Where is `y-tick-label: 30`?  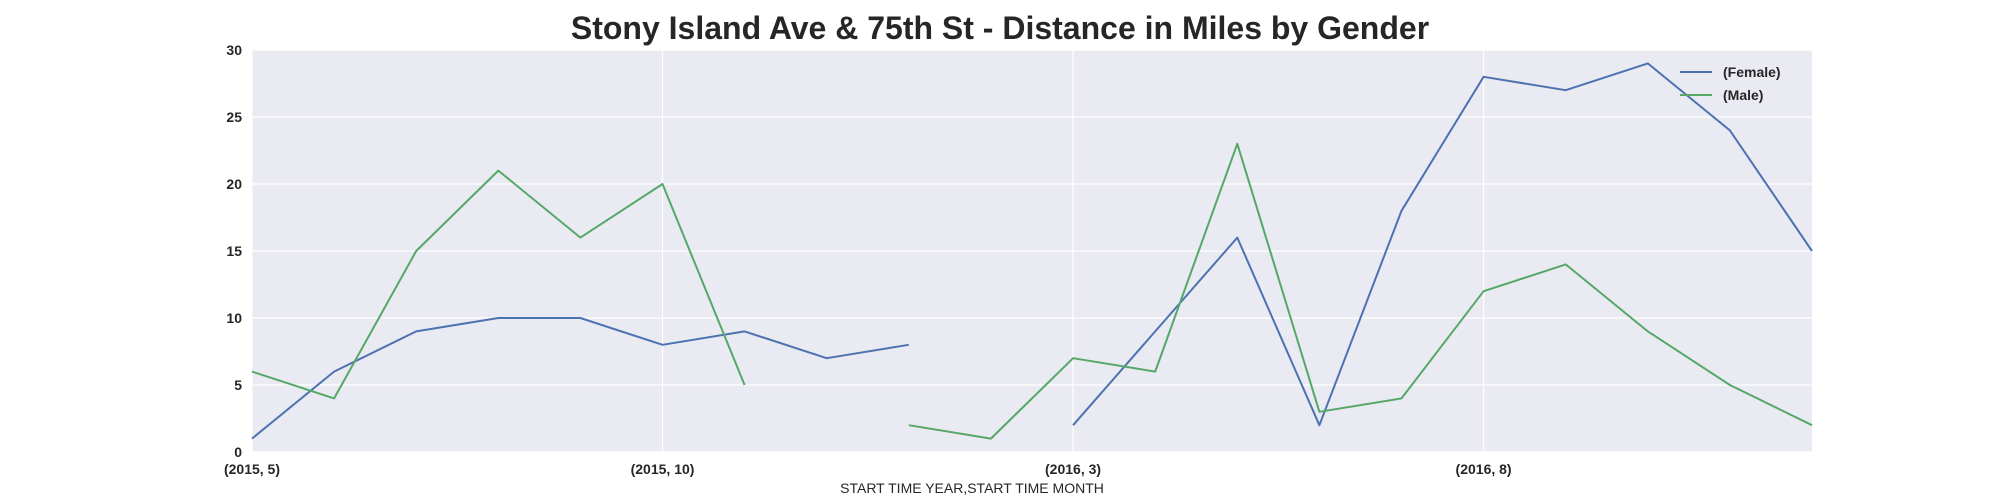 y-tick-label: 30 is located at coordinates (234, 50).